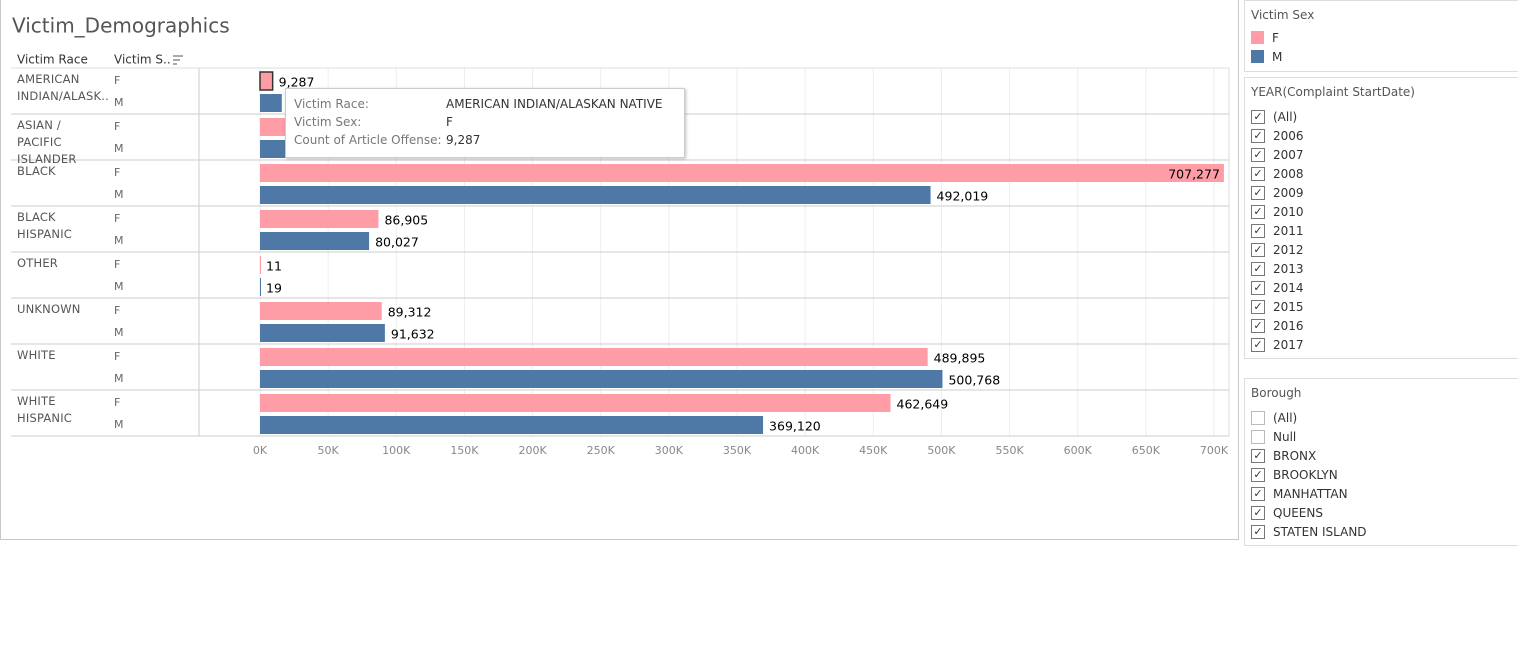 This screenshot has height=648, width=1518. I want to click on filter-label: 2016, so click(1288, 325).